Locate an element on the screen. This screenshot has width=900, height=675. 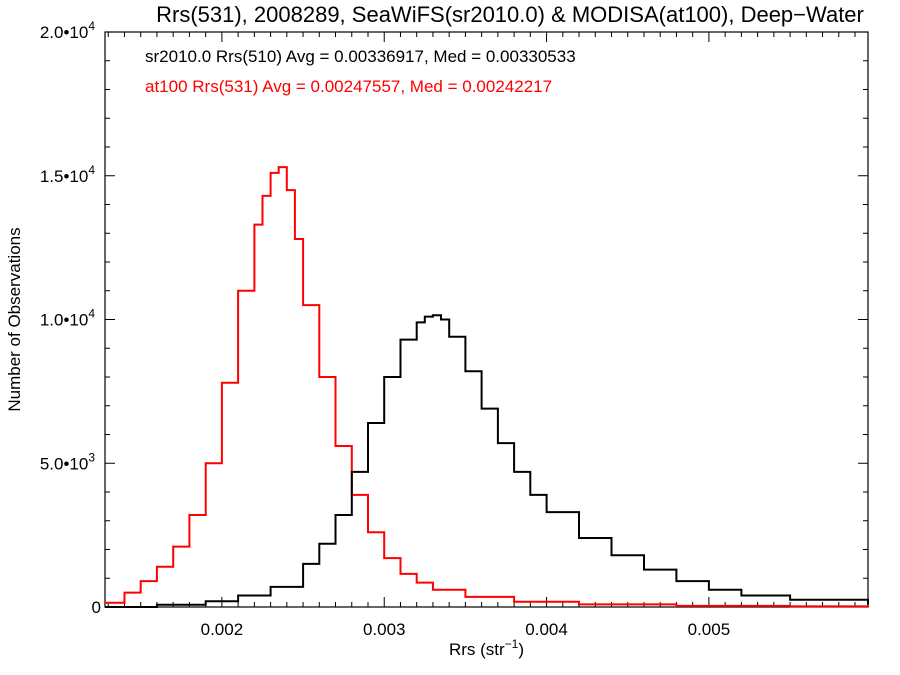
y-tick-label: 0 is located at coordinates (96, 607).